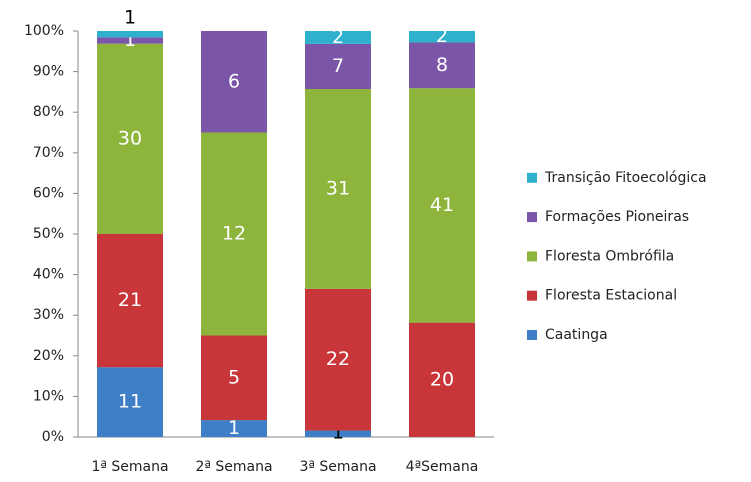 Image resolution: width=751 pixels, height=482 pixels. I want to click on data-label: 7, so click(338, 66).